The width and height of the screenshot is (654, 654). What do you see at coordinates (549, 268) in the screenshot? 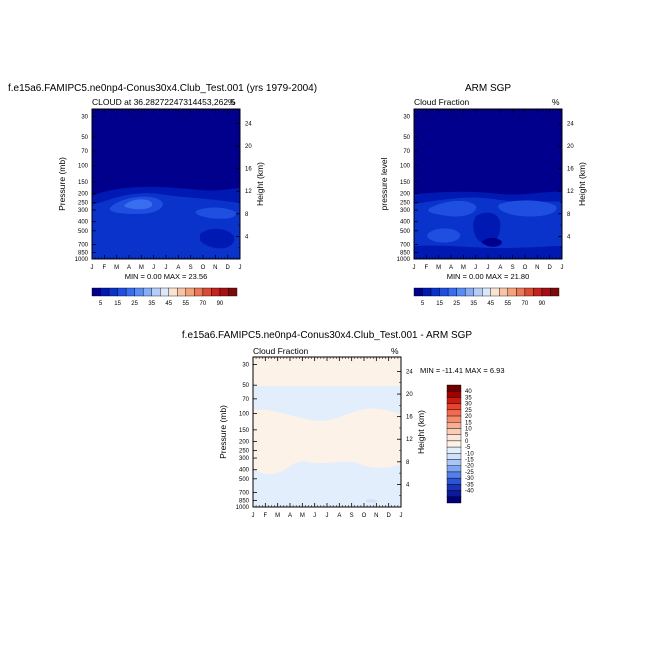
I see `x-tick-label: D` at bounding box center [549, 268].